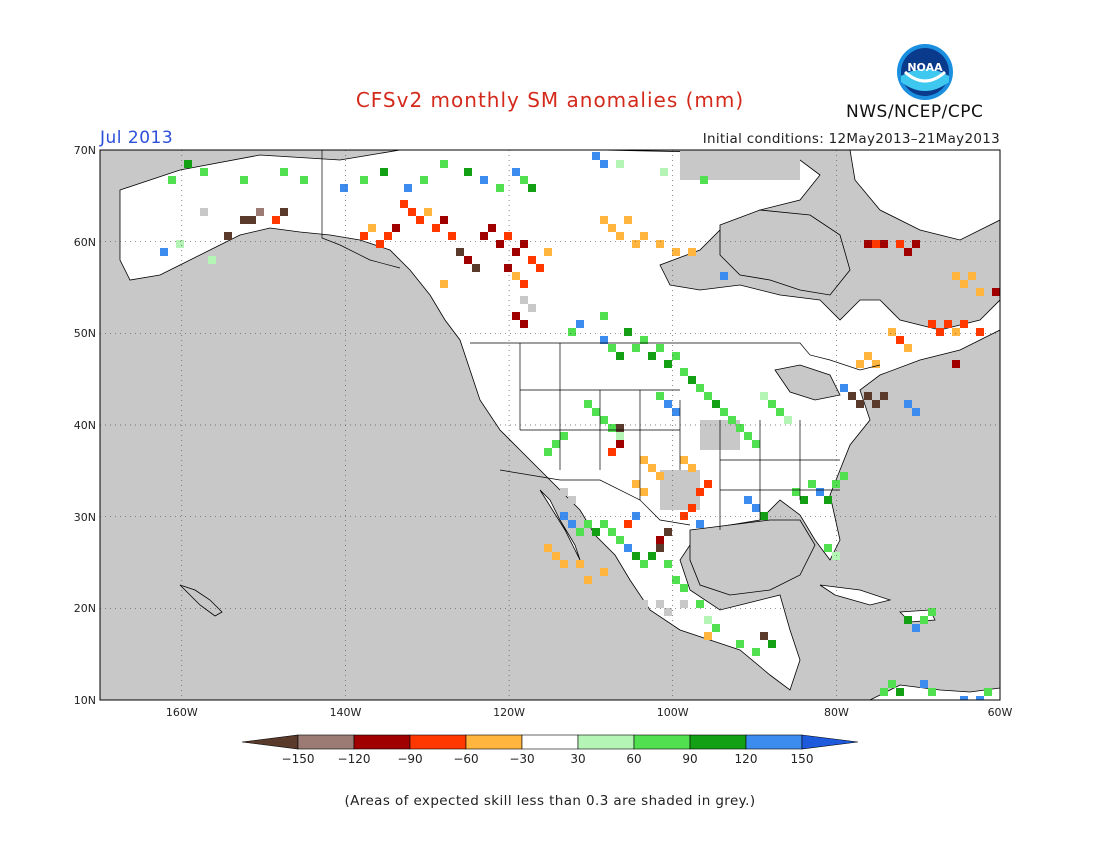 Image resolution: width=1100 pixels, height=850 pixels. What do you see at coordinates (550, 750) in the screenshot?
I see `colorbar: −150 −120 −90 −60 −30 30 60 90 120 150` at bounding box center [550, 750].